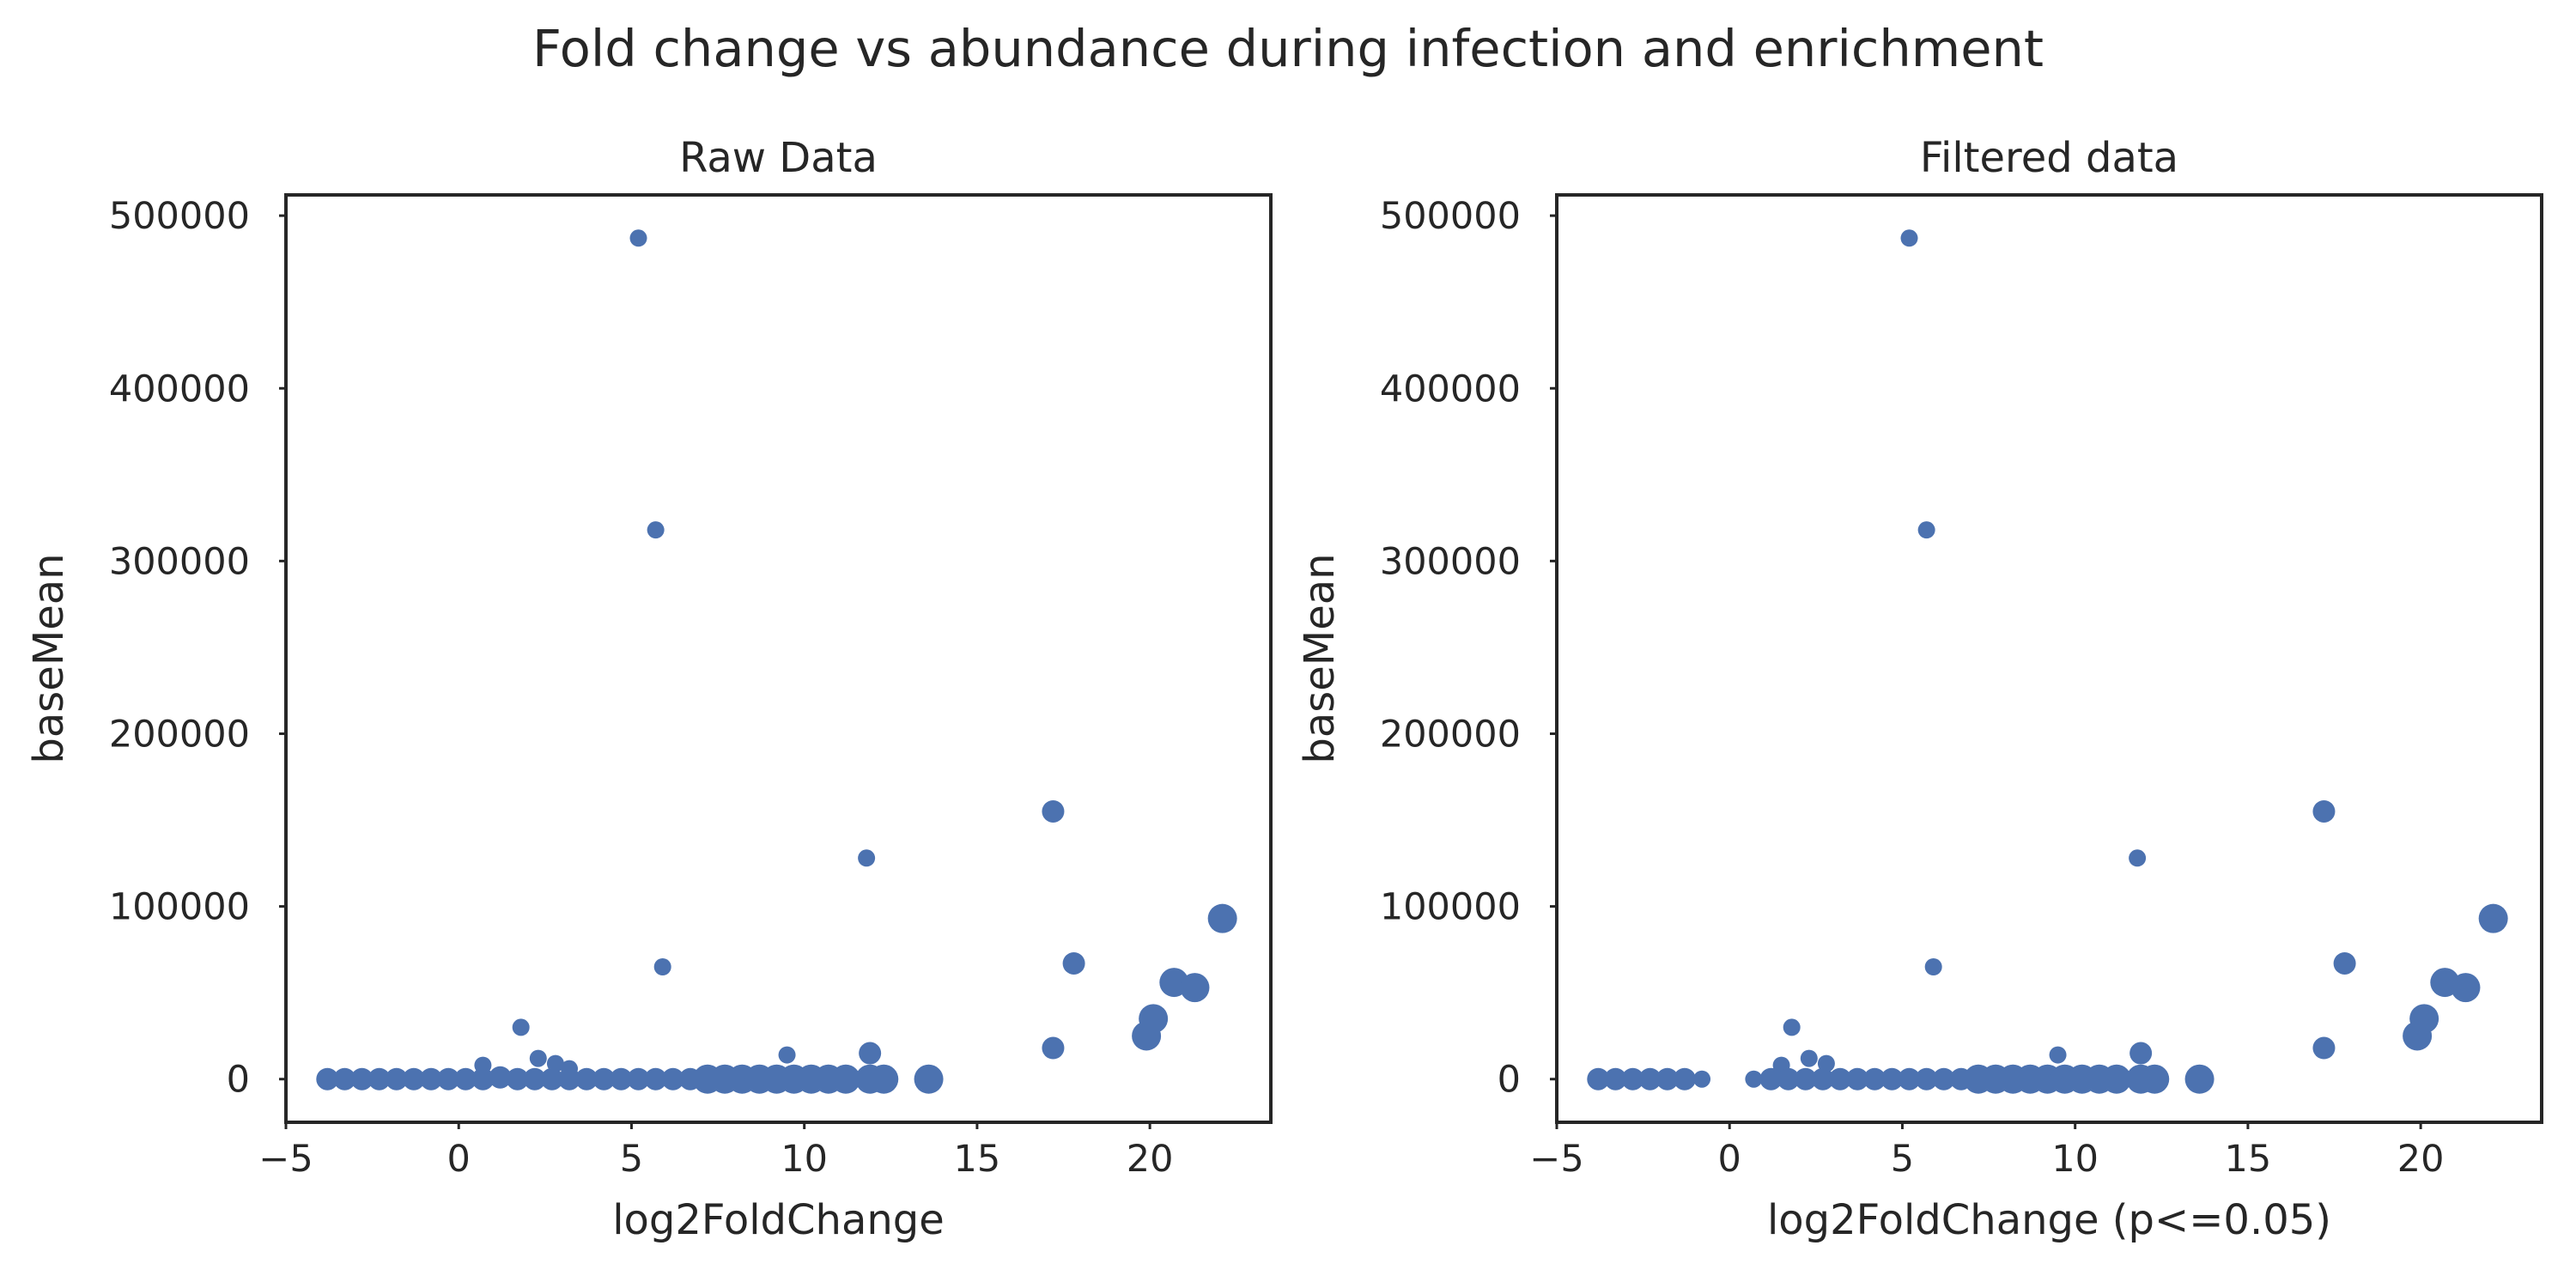  I want to click on panel-title: Raw Data, so click(779, 158).